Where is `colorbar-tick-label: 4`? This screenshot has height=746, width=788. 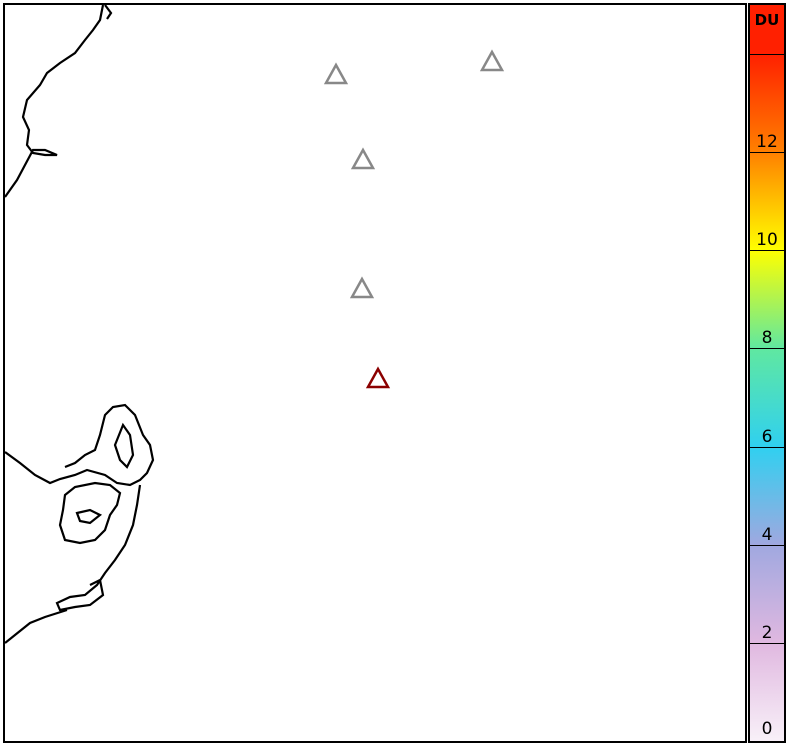
colorbar-tick-label: 4 is located at coordinates (767, 534).